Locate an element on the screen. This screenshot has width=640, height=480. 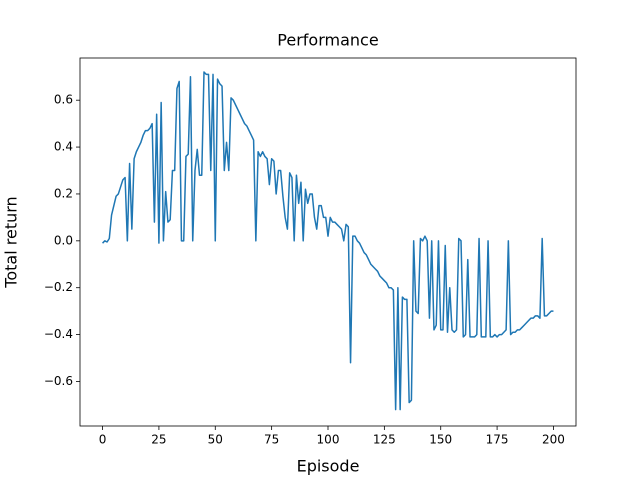
x-tick-label: 50 is located at coordinates (215, 440).